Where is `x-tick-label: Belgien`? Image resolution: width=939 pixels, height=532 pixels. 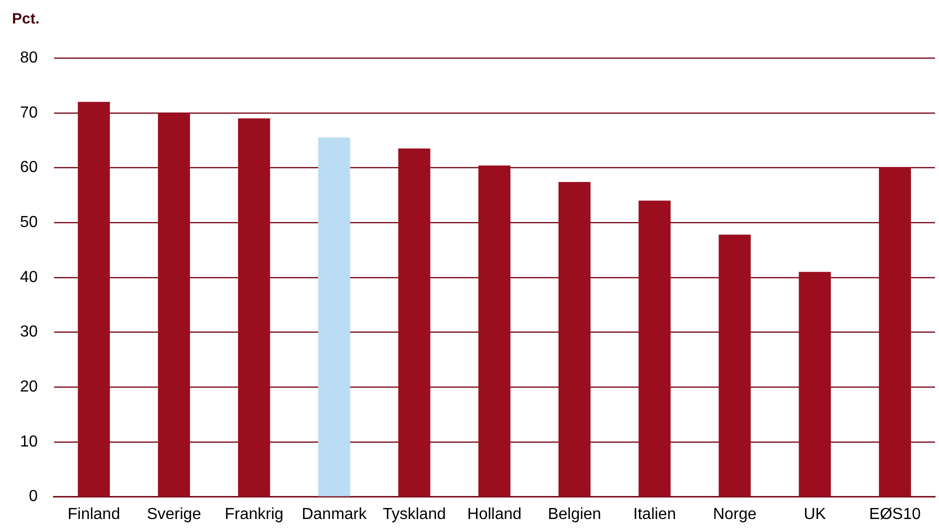
x-tick-label: Belgien is located at coordinates (575, 514).